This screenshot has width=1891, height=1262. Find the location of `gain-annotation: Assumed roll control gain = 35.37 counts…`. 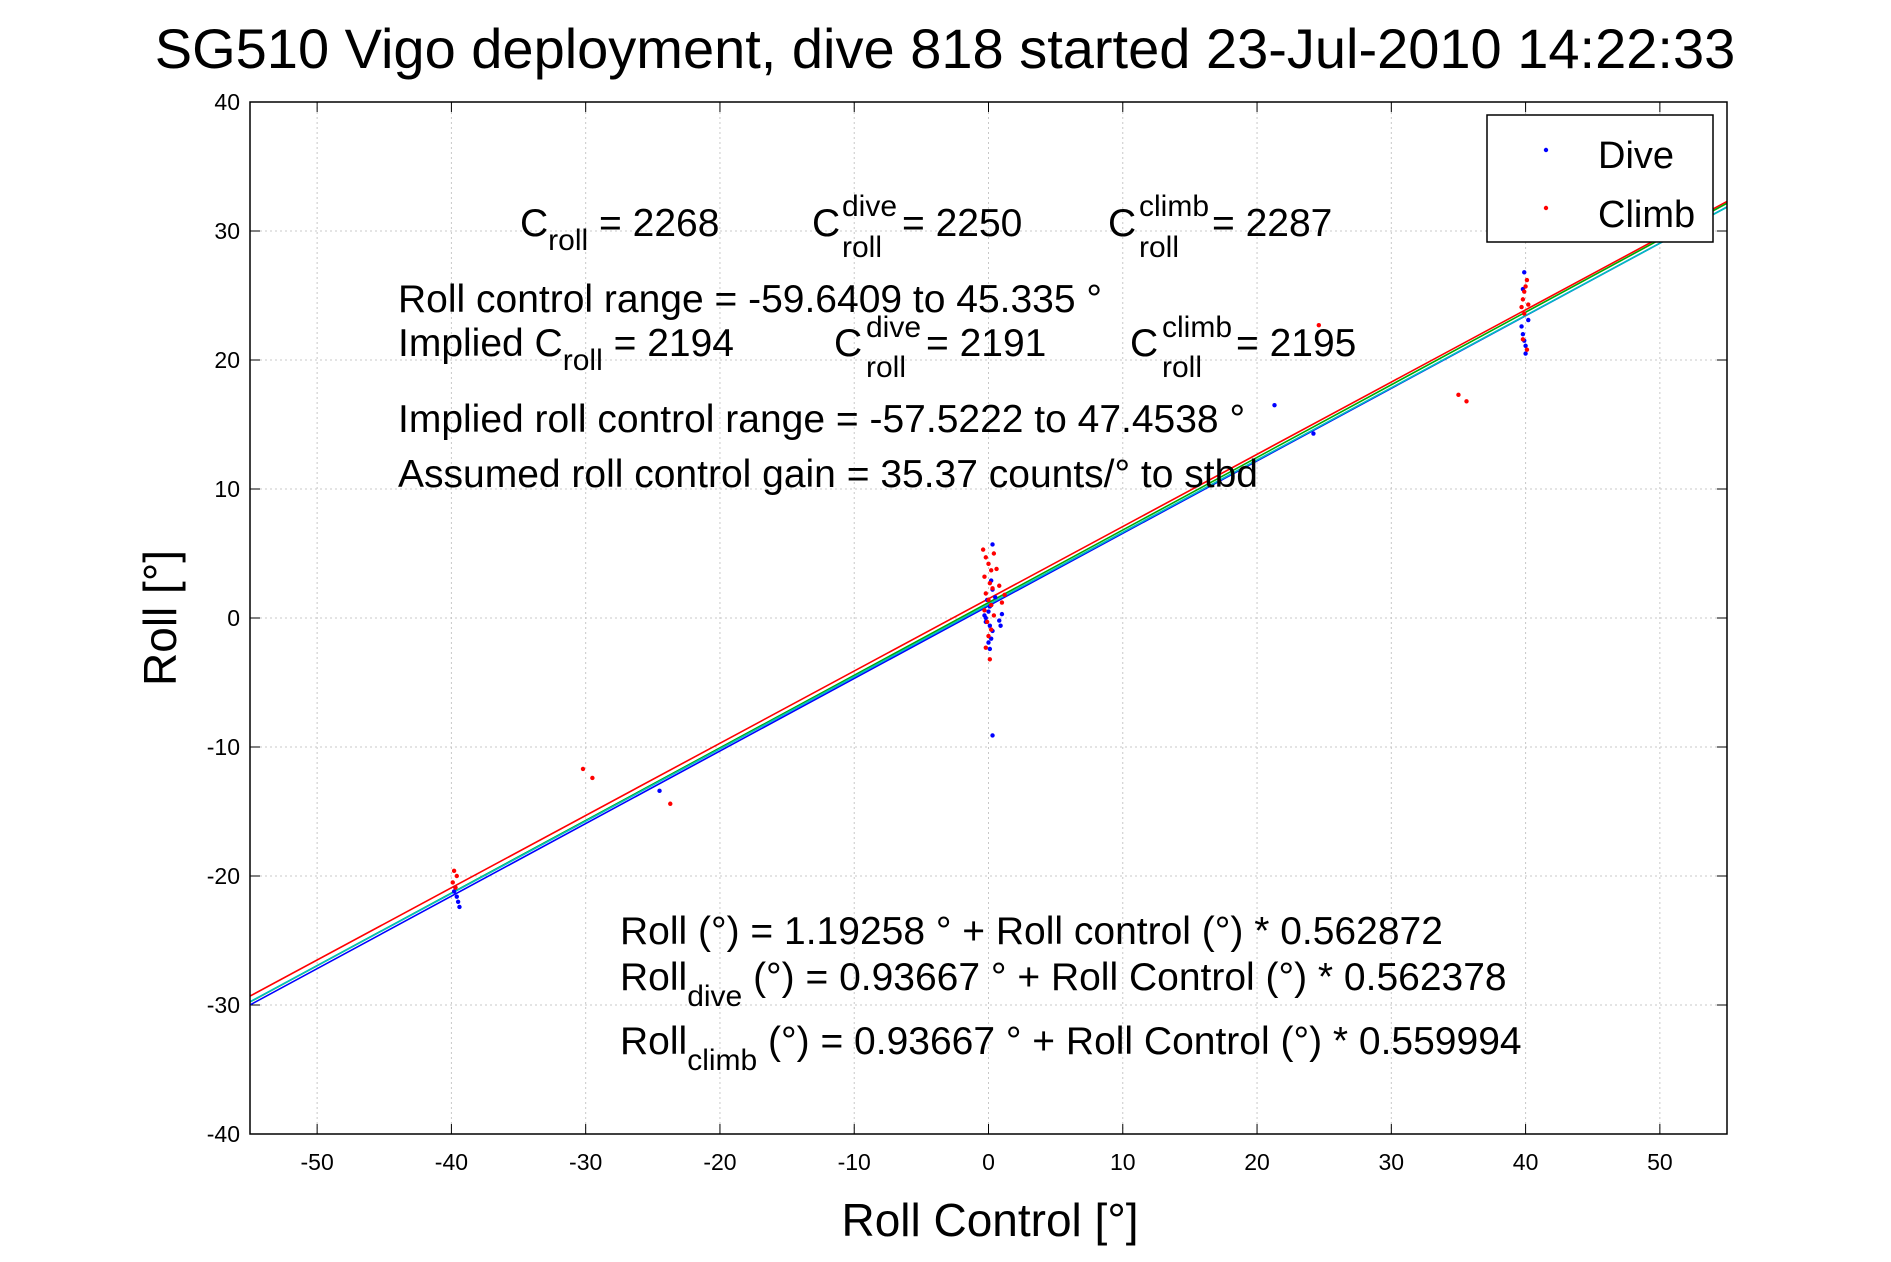

gain-annotation: Assumed roll control gain = 35.37 counts… is located at coordinates (828, 474).